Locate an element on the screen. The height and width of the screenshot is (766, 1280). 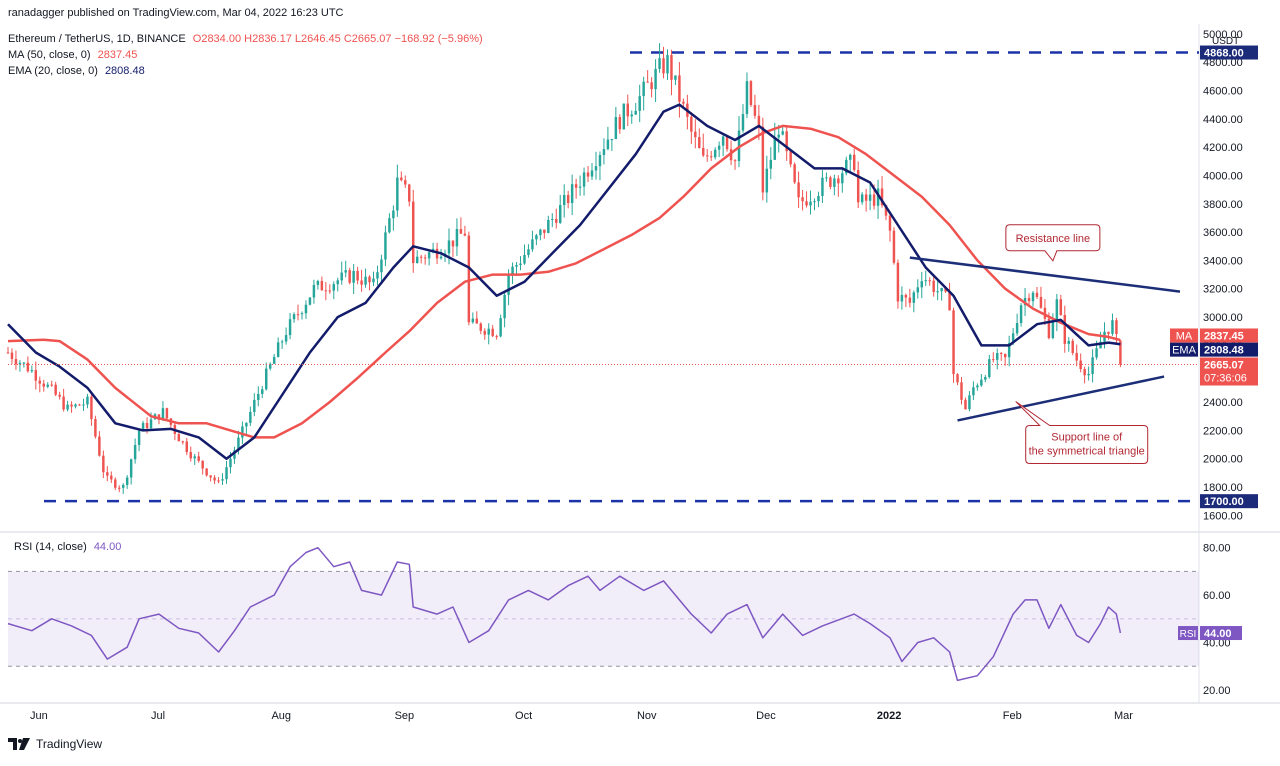
ma-value-badge-tag is located at coordinates (1184, 335).